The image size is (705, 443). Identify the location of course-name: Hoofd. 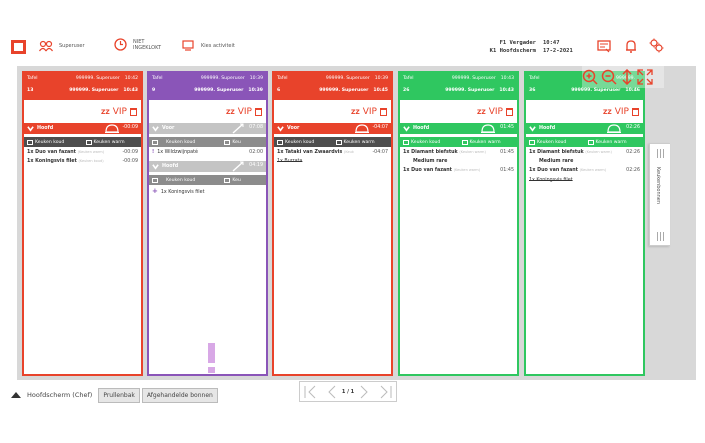
(421, 128).